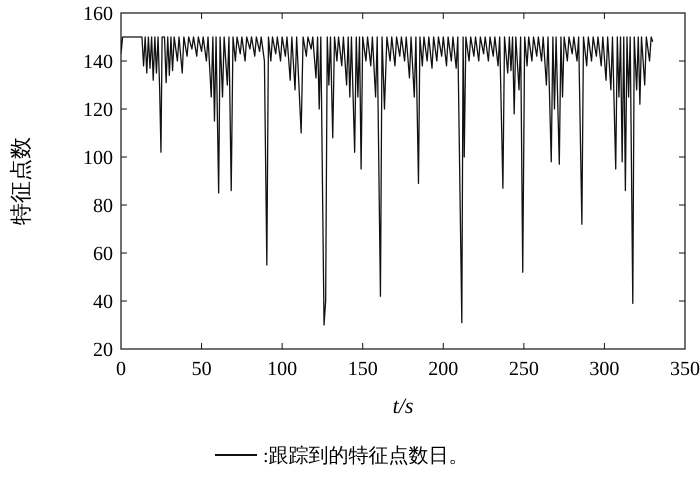 Image resolution: width=700 pixels, height=479 pixels. I want to click on y-tick-label: 60, so click(103, 254).